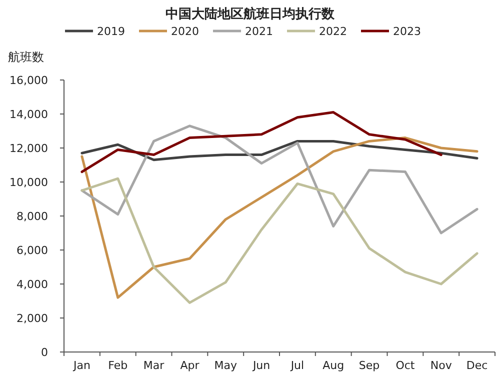 This screenshot has width=500, height=377. What do you see at coordinates (369, 365) in the screenshot?
I see `x-tick-label: Sep` at bounding box center [369, 365].